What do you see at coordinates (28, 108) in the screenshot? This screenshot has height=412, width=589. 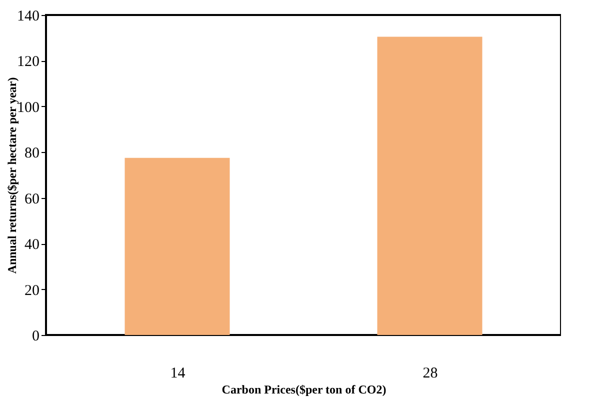 I see `y-tick-label: 100` at bounding box center [28, 108].